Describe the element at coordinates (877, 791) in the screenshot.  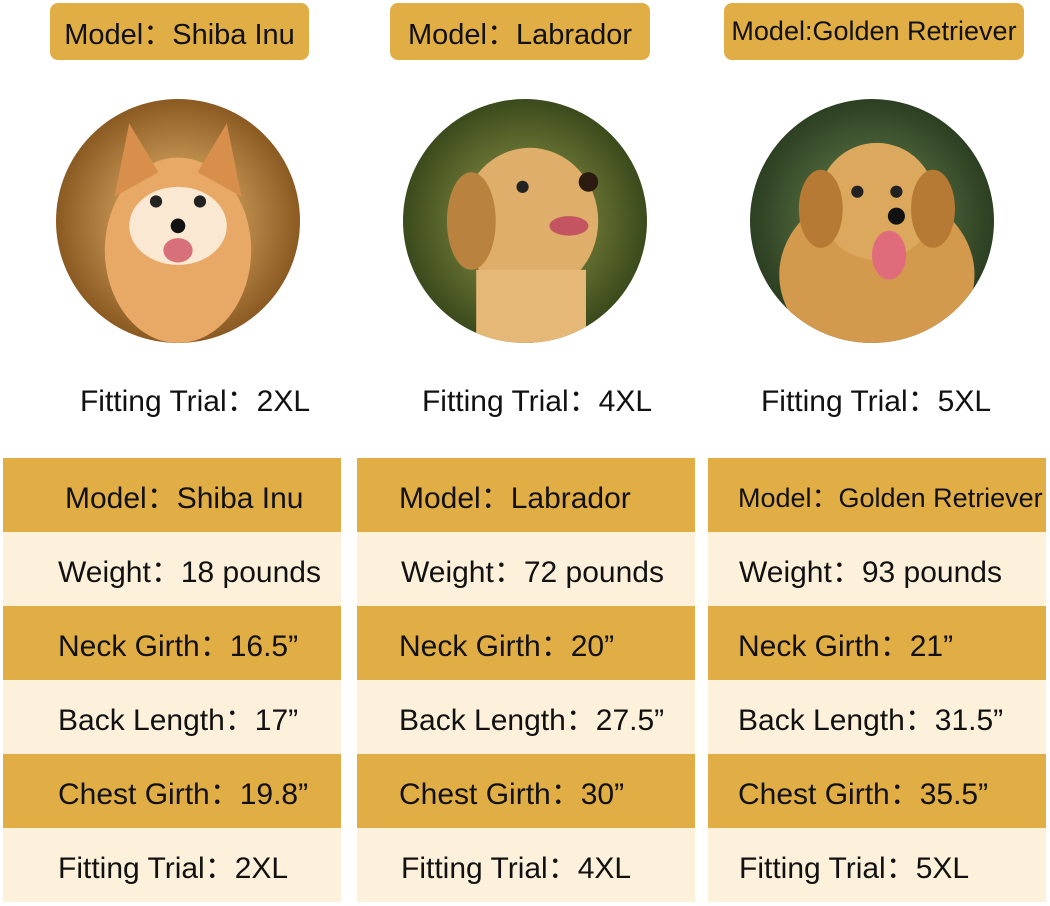
I see `table-chest-girth: Chest Girth：35.5”` at that location.